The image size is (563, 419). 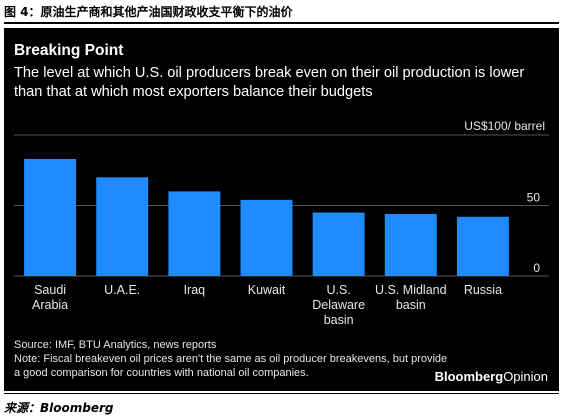 I want to click on x-tick-label: Russia, so click(x=483, y=290).